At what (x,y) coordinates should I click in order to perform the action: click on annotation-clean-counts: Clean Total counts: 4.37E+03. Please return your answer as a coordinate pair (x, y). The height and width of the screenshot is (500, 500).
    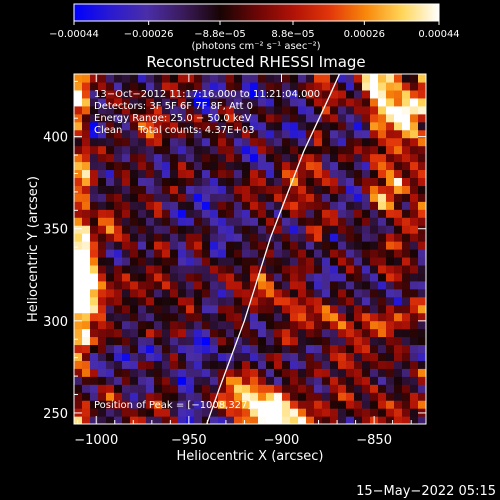
    Looking at the image, I should click on (174, 130).